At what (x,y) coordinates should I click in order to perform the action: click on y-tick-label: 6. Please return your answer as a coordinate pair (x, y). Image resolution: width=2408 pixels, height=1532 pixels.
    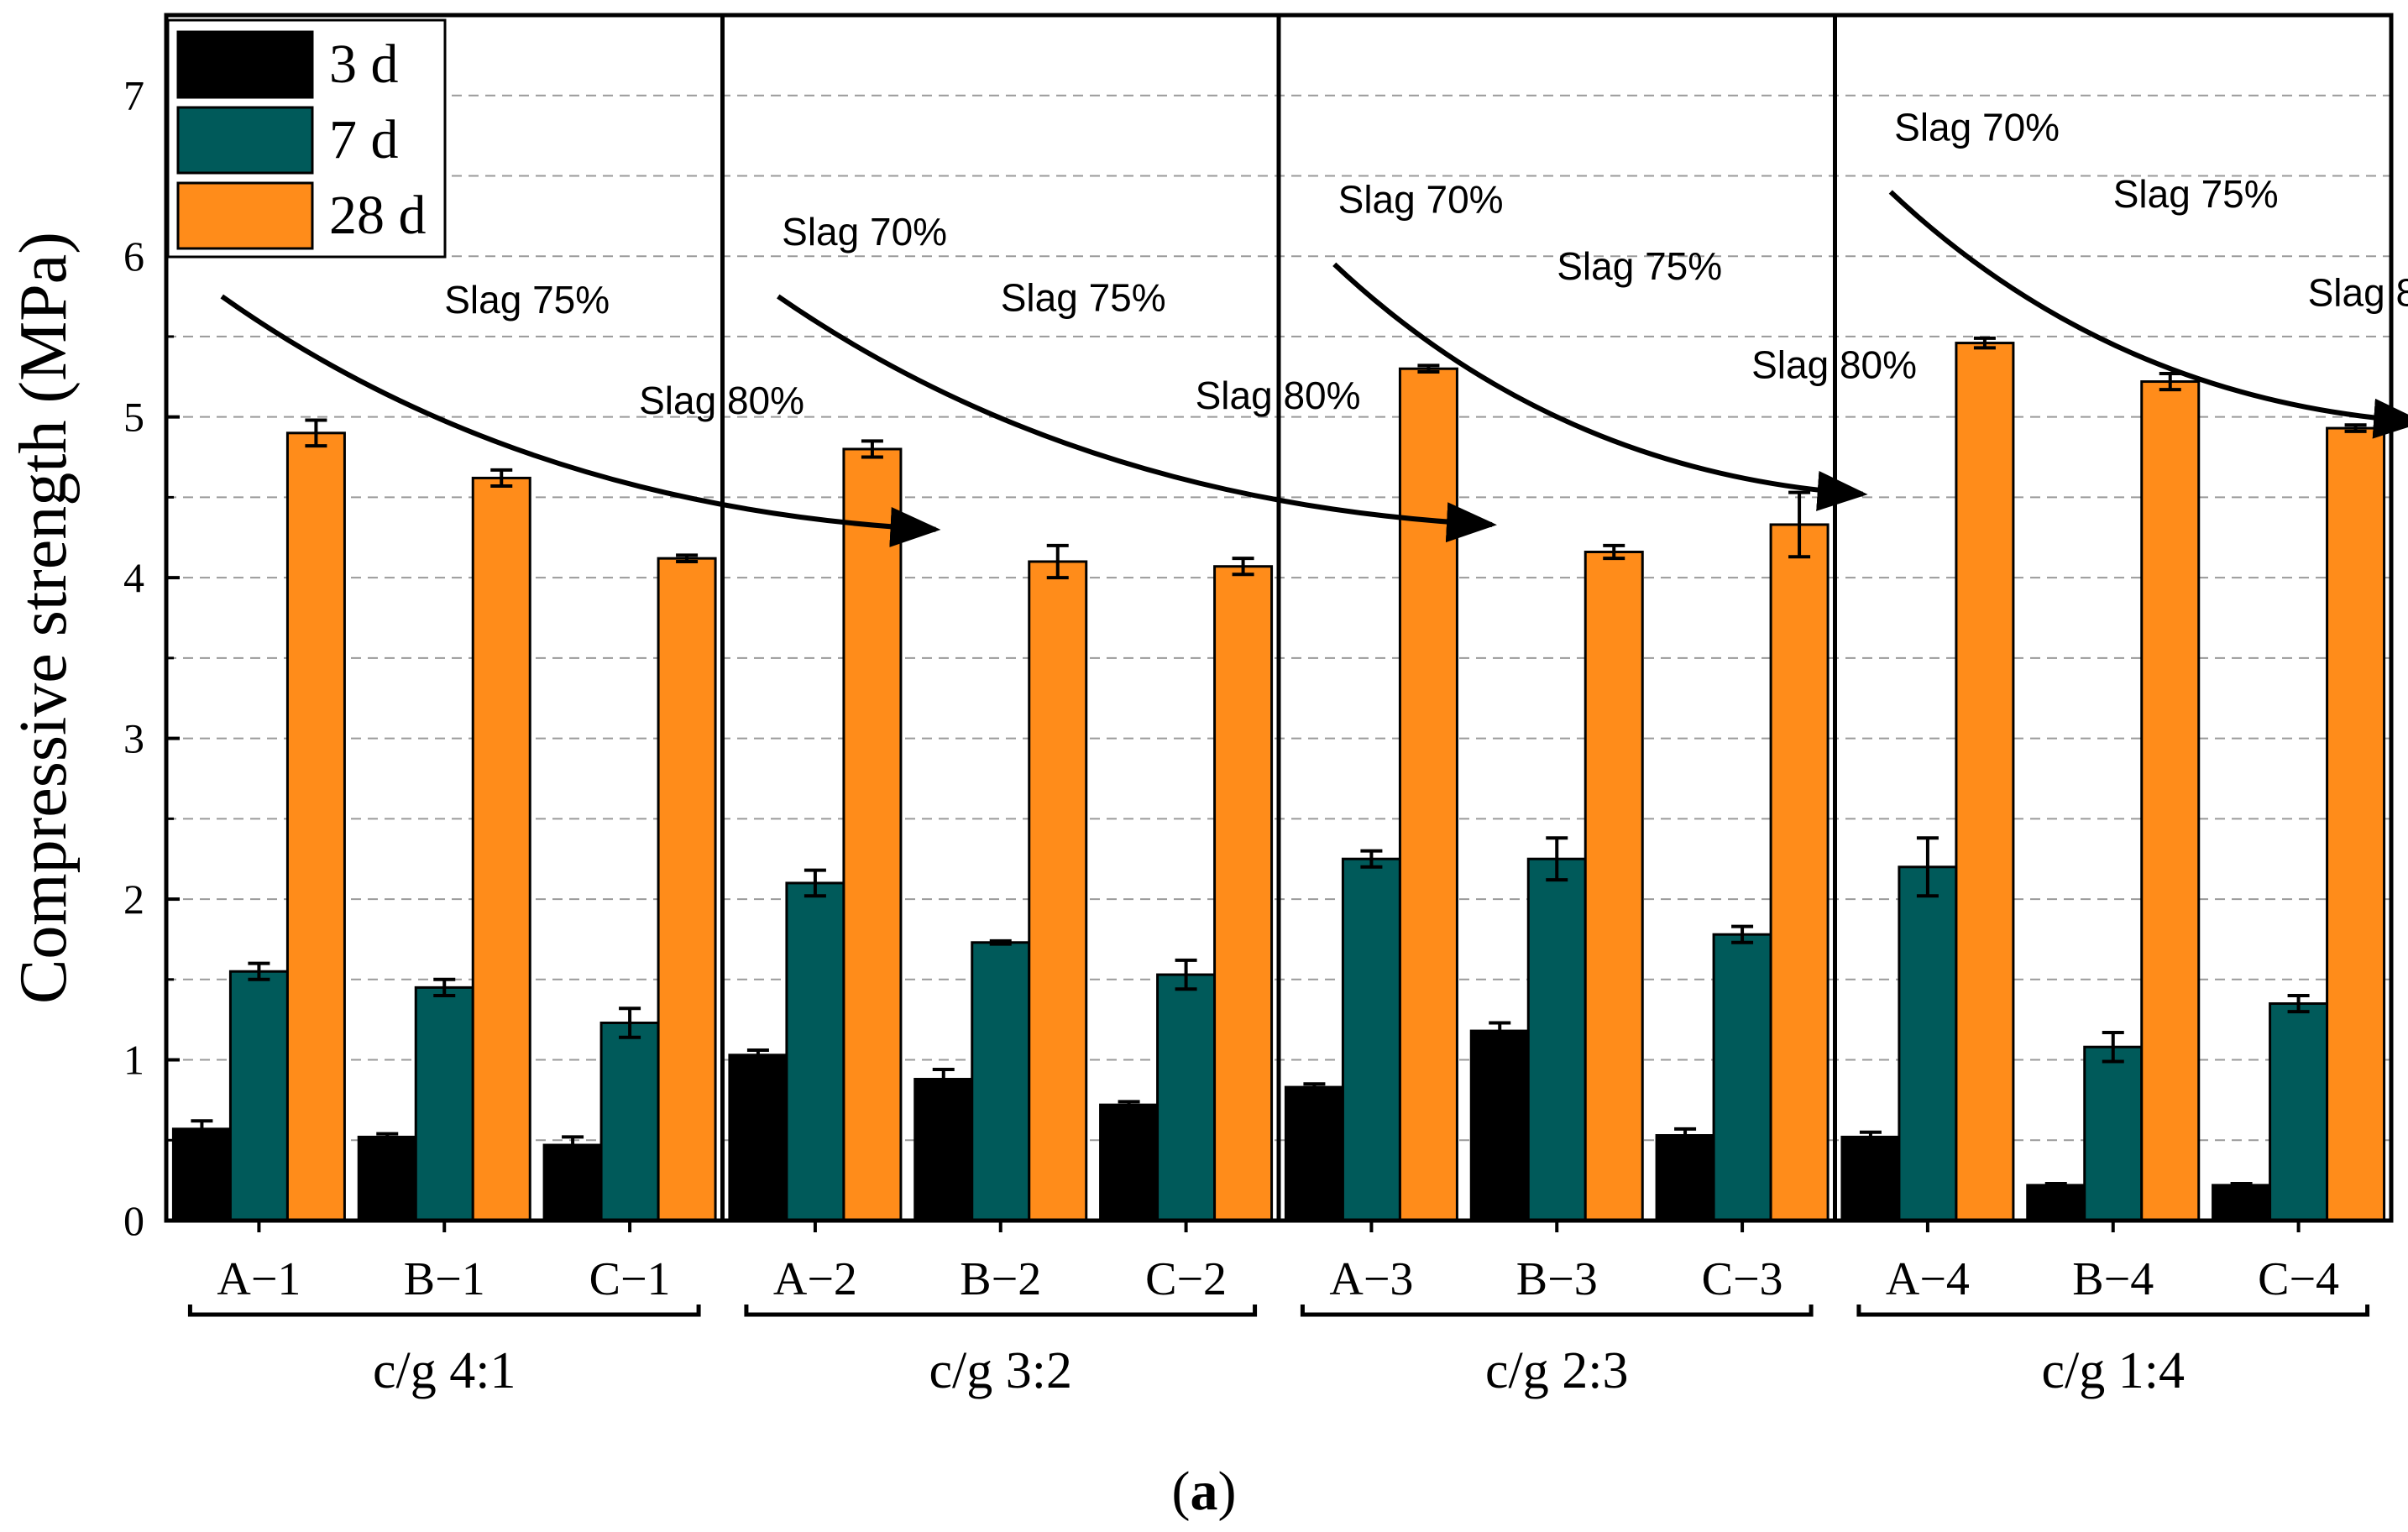
    Looking at the image, I should click on (133, 257).